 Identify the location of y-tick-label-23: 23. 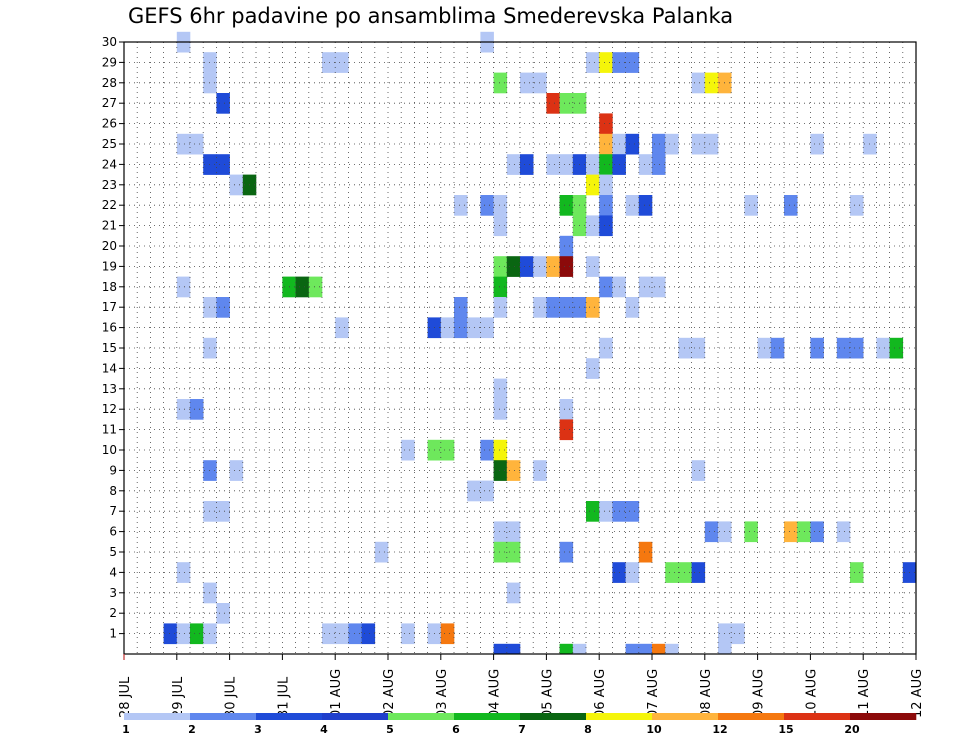
(109, 185).